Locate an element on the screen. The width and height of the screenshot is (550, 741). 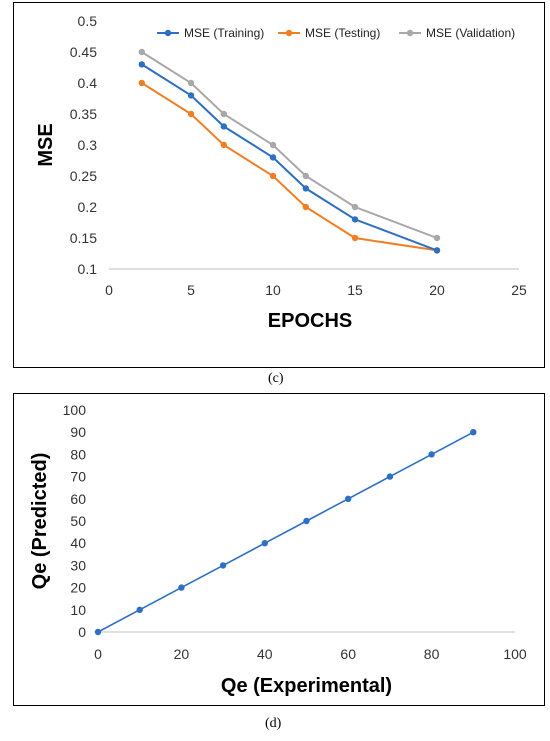
y-tick-label: 0.25 is located at coordinates (83, 176).